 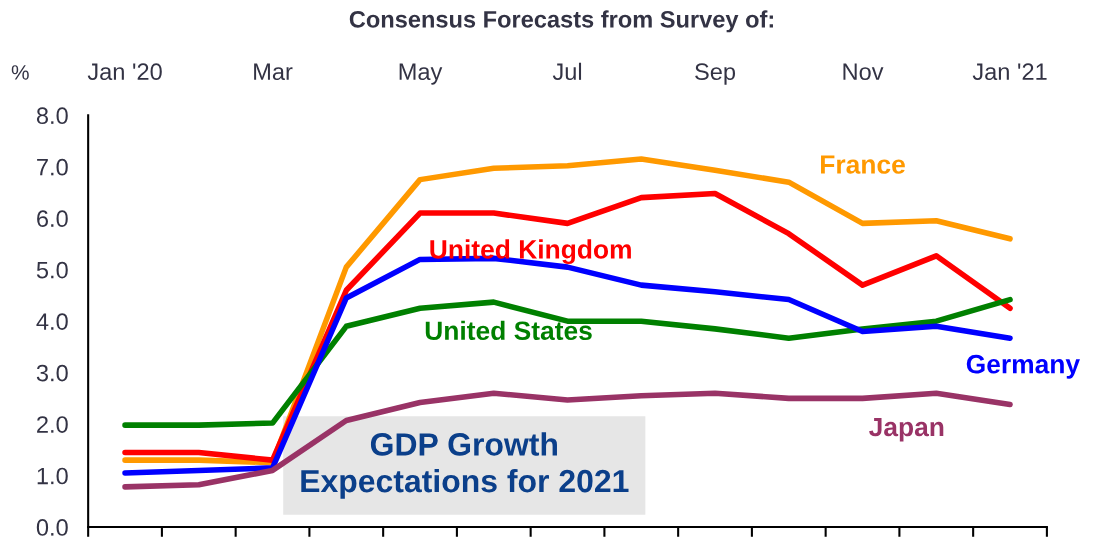 I want to click on y-tick-label: 4.0, so click(x=52, y=321).